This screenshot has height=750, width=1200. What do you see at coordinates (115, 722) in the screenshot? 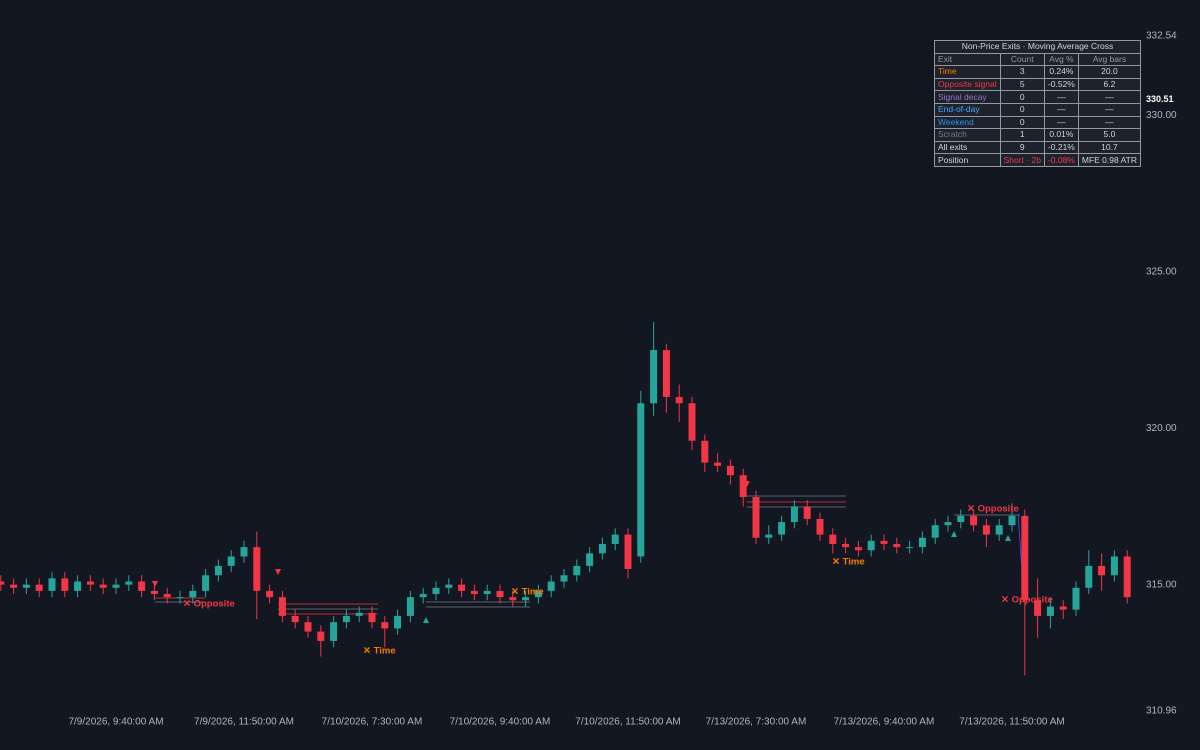
I see `x-tick-label: 7/9/2026, 9:40:00 AM` at bounding box center [115, 722].